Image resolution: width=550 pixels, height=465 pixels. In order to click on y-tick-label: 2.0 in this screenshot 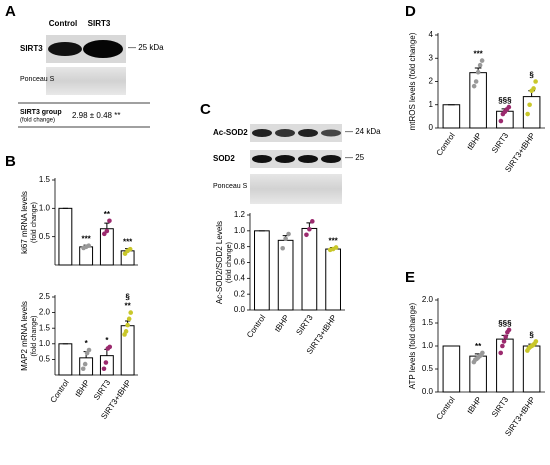, I will do `click(428, 299)`.